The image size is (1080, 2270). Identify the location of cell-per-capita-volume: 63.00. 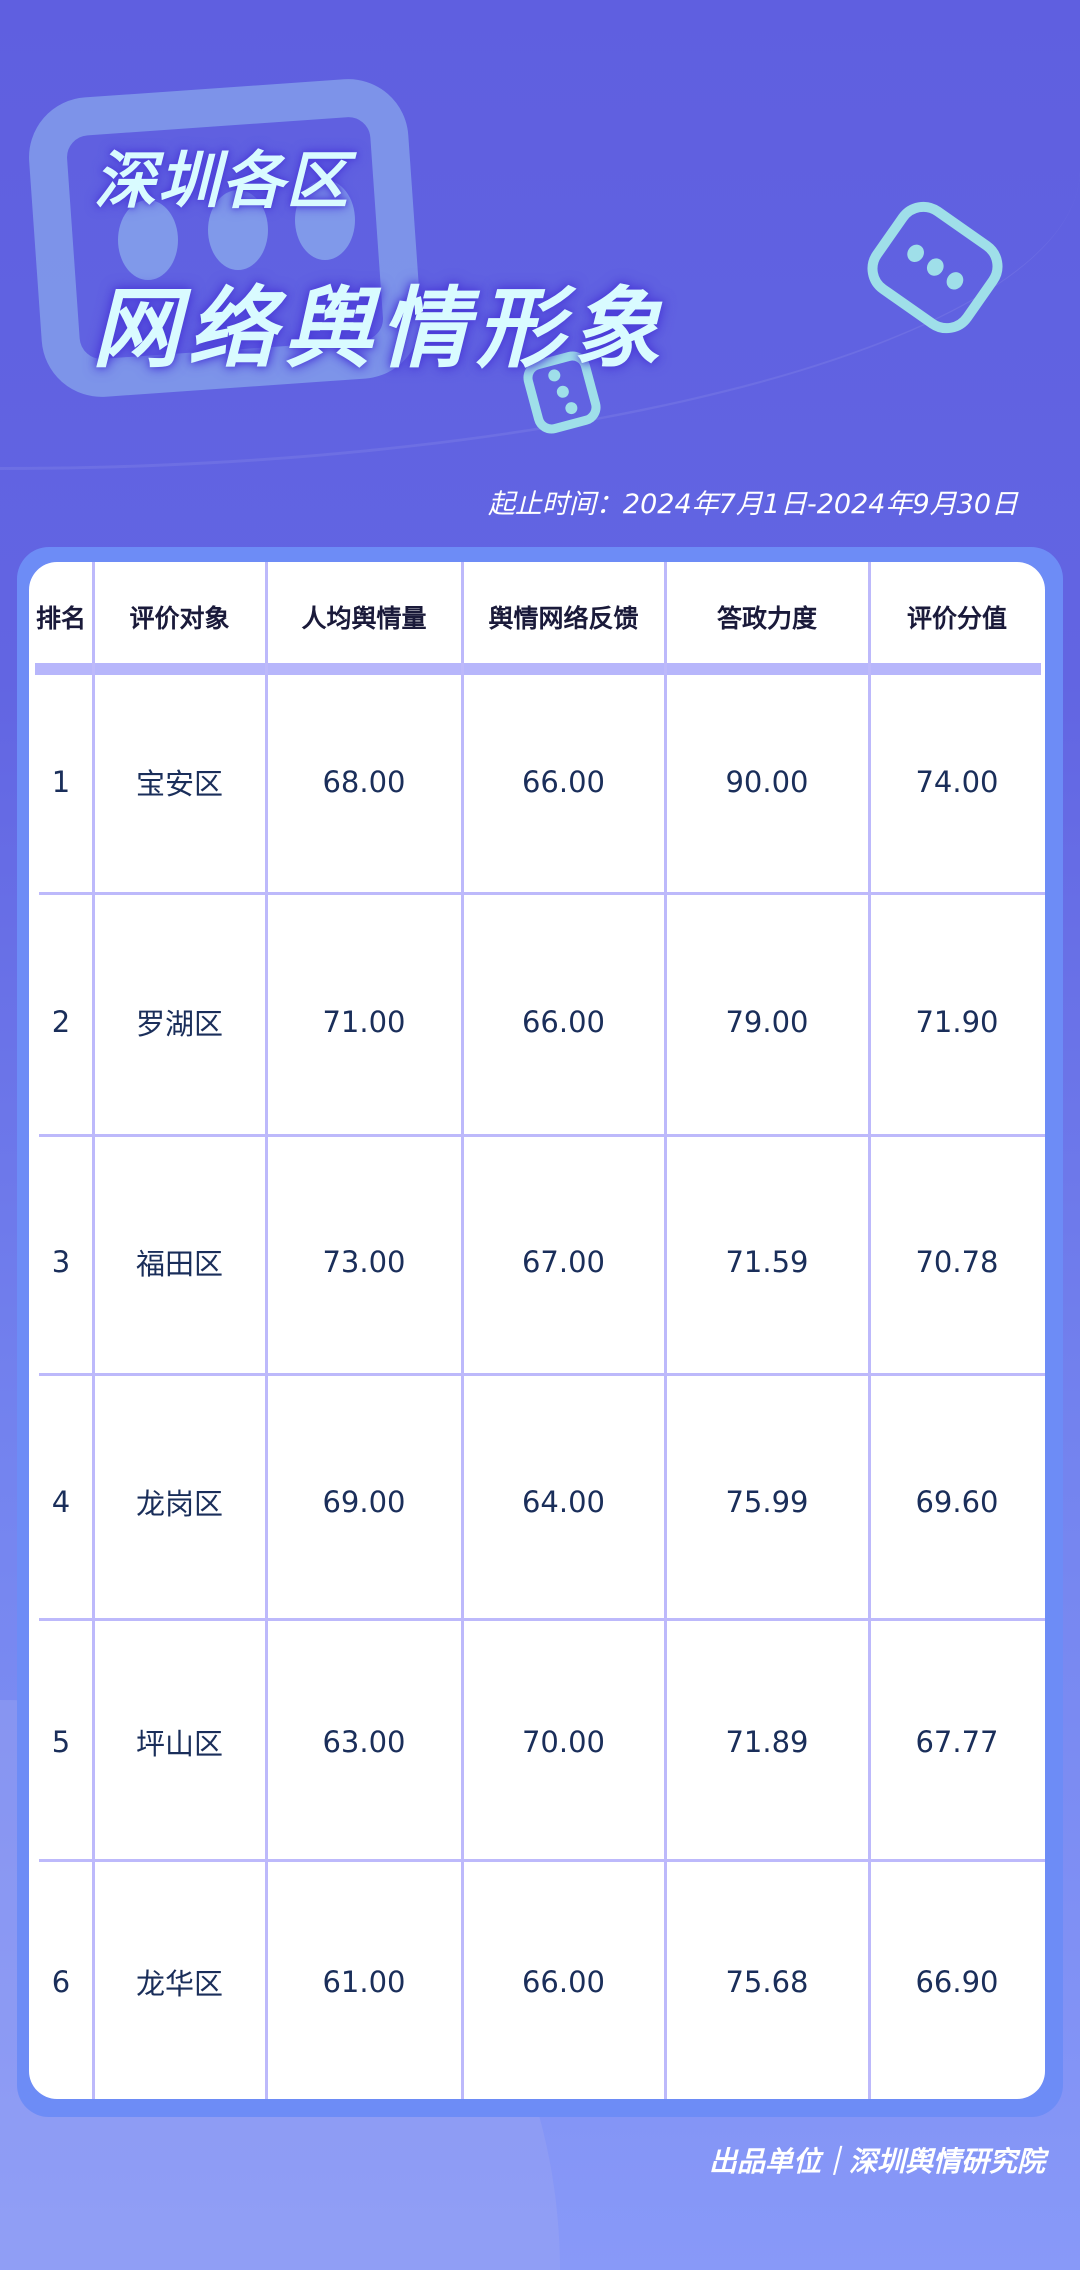
(364, 1742).